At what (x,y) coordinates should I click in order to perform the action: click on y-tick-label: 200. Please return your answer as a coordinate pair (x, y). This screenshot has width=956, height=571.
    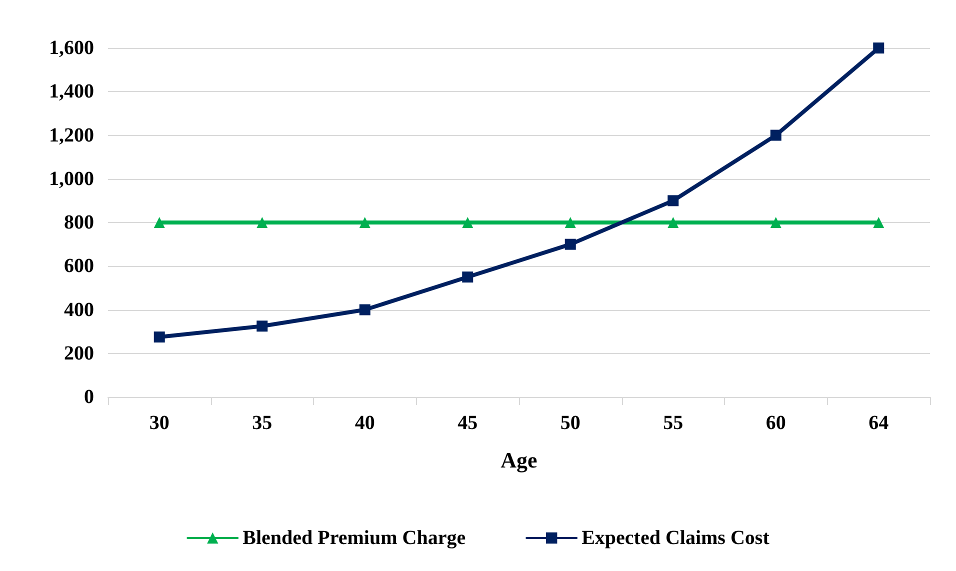
    Looking at the image, I should click on (79, 353).